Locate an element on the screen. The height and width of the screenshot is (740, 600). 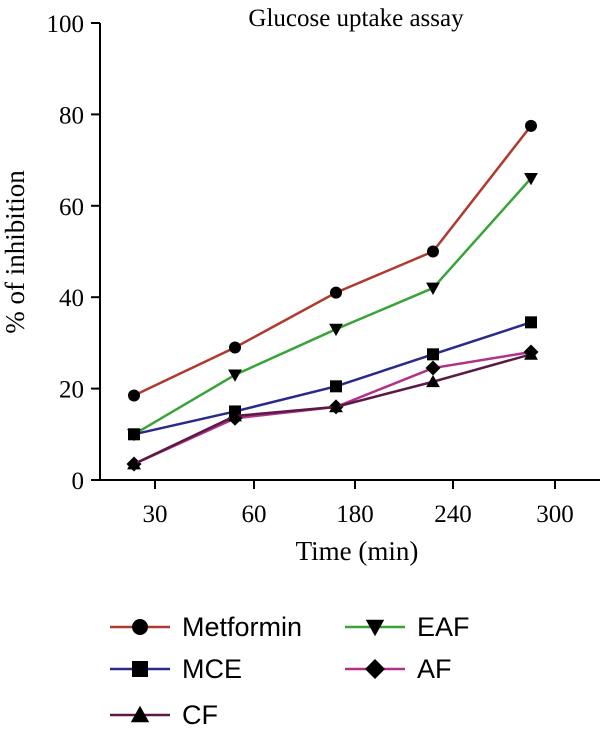
legend-item-cf: CF is located at coordinates (164, 715).